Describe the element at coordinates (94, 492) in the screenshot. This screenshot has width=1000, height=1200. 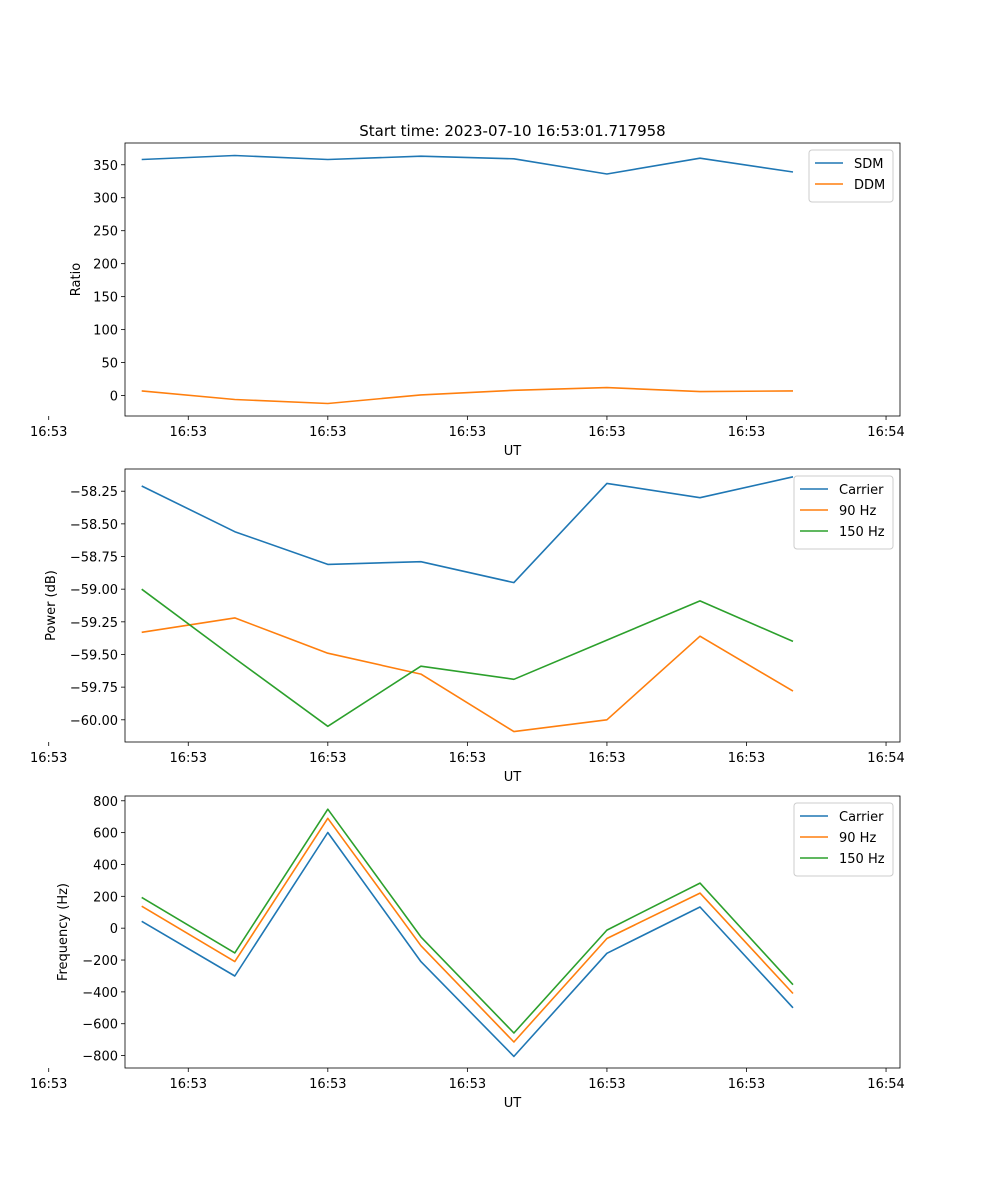
I see `y-tick-label: −58.25` at that location.